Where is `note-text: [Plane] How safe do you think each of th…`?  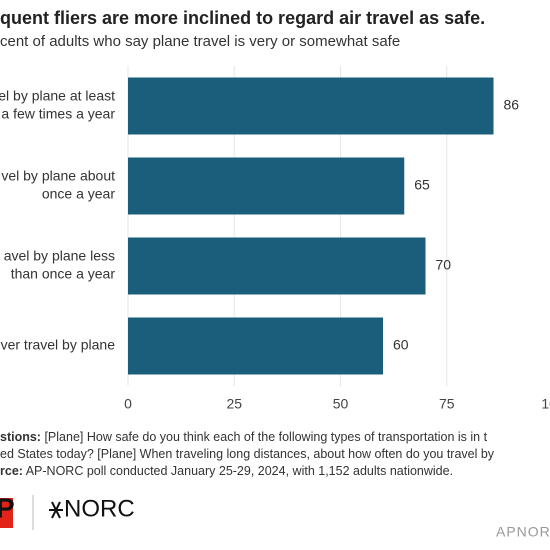 note-text: [Plane] How safe do you think each of th… is located at coordinates (264, 437).